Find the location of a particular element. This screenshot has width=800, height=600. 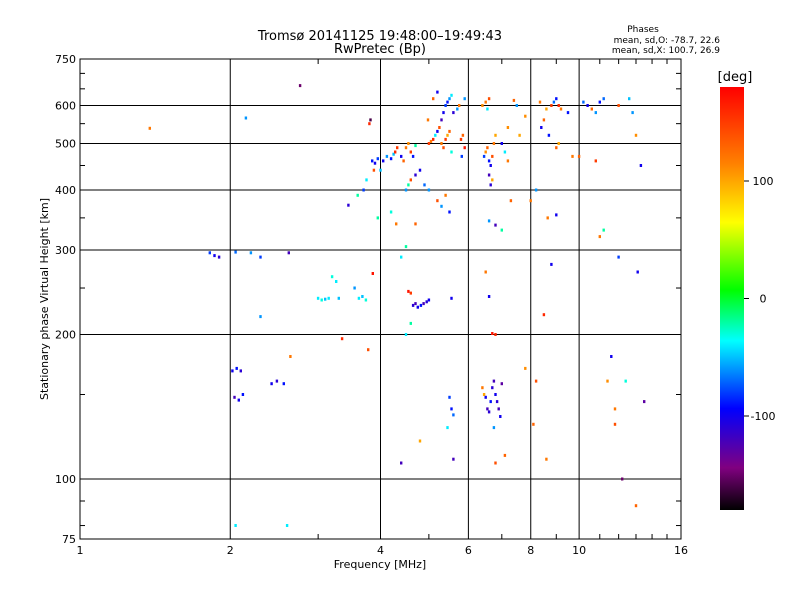

chart-subtitle: RwPretec (Bp) is located at coordinates (380, 49).